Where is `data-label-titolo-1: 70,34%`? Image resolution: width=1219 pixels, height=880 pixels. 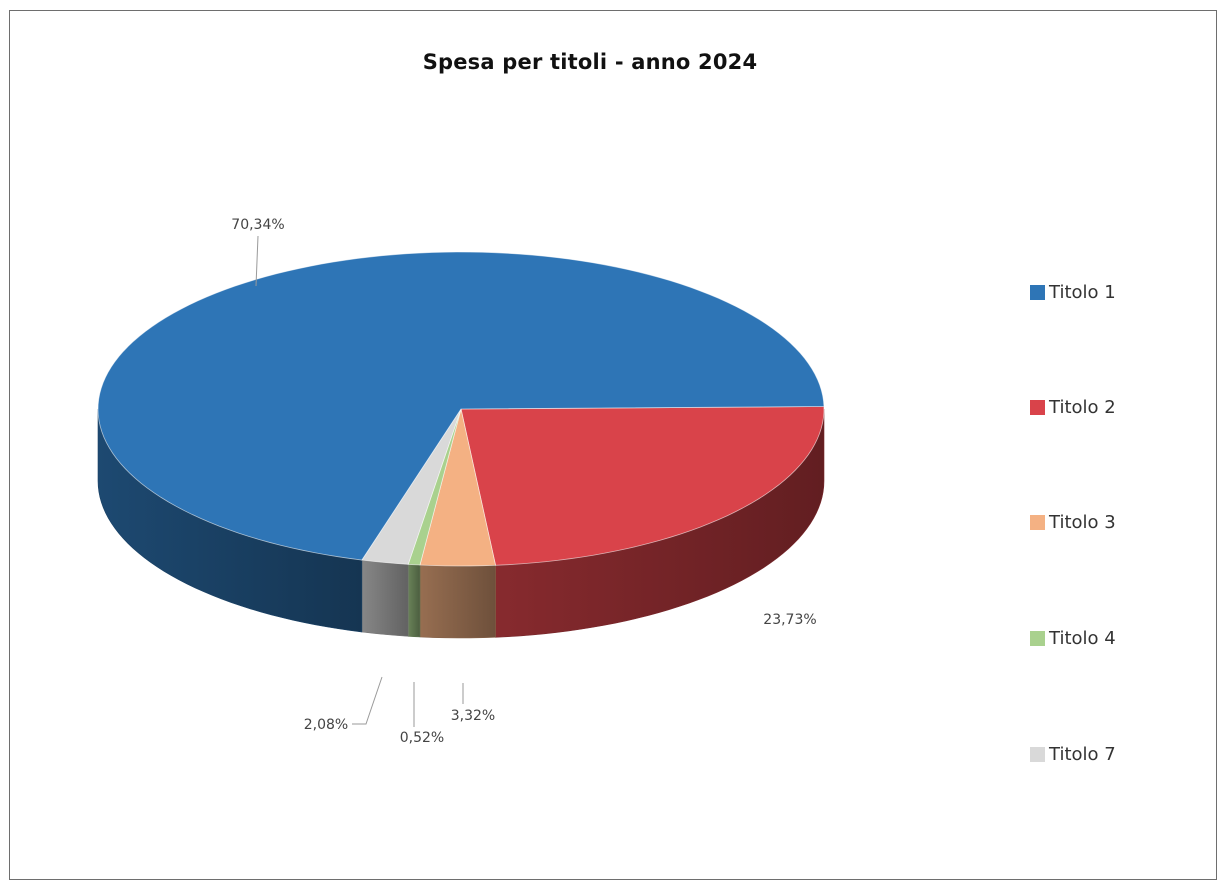
data-label-titolo-1: 70,34% is located at coordinates (257, 225).